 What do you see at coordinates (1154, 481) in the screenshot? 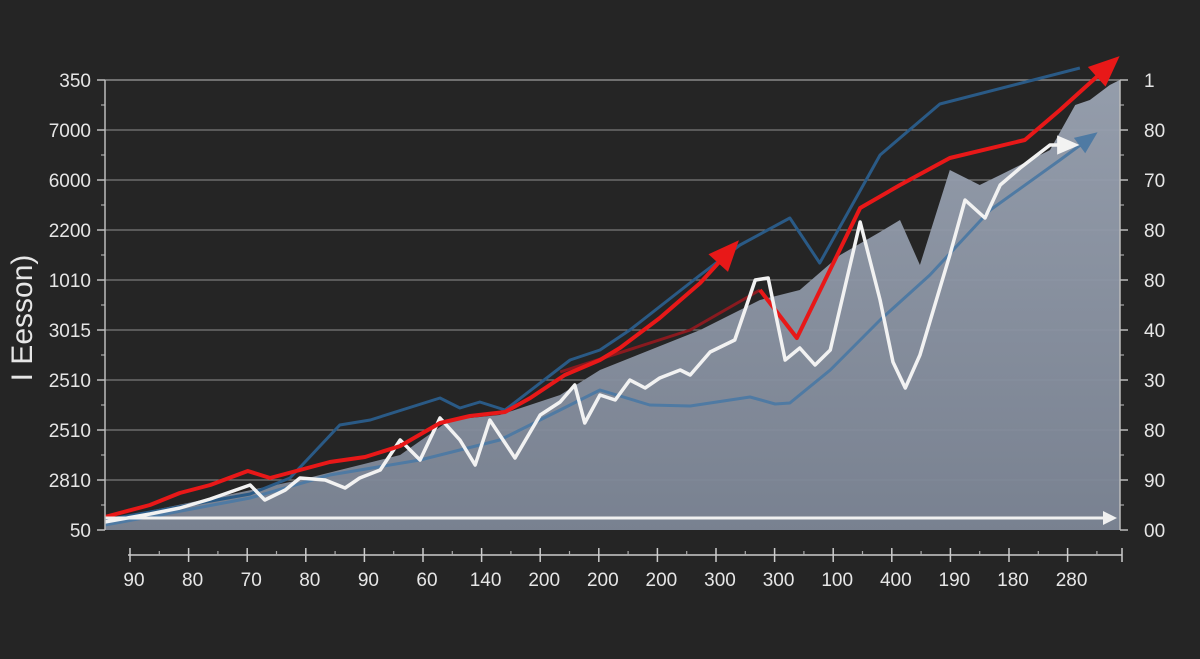
I see `y-right-tick-label: 90` at bounding box center [1154, 481].